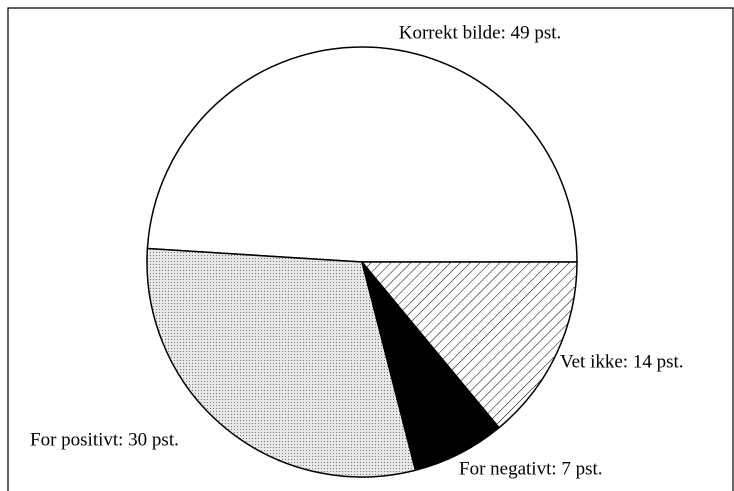  I want to click on slice-label: For positivt: 30 pst., so click(104, 439).